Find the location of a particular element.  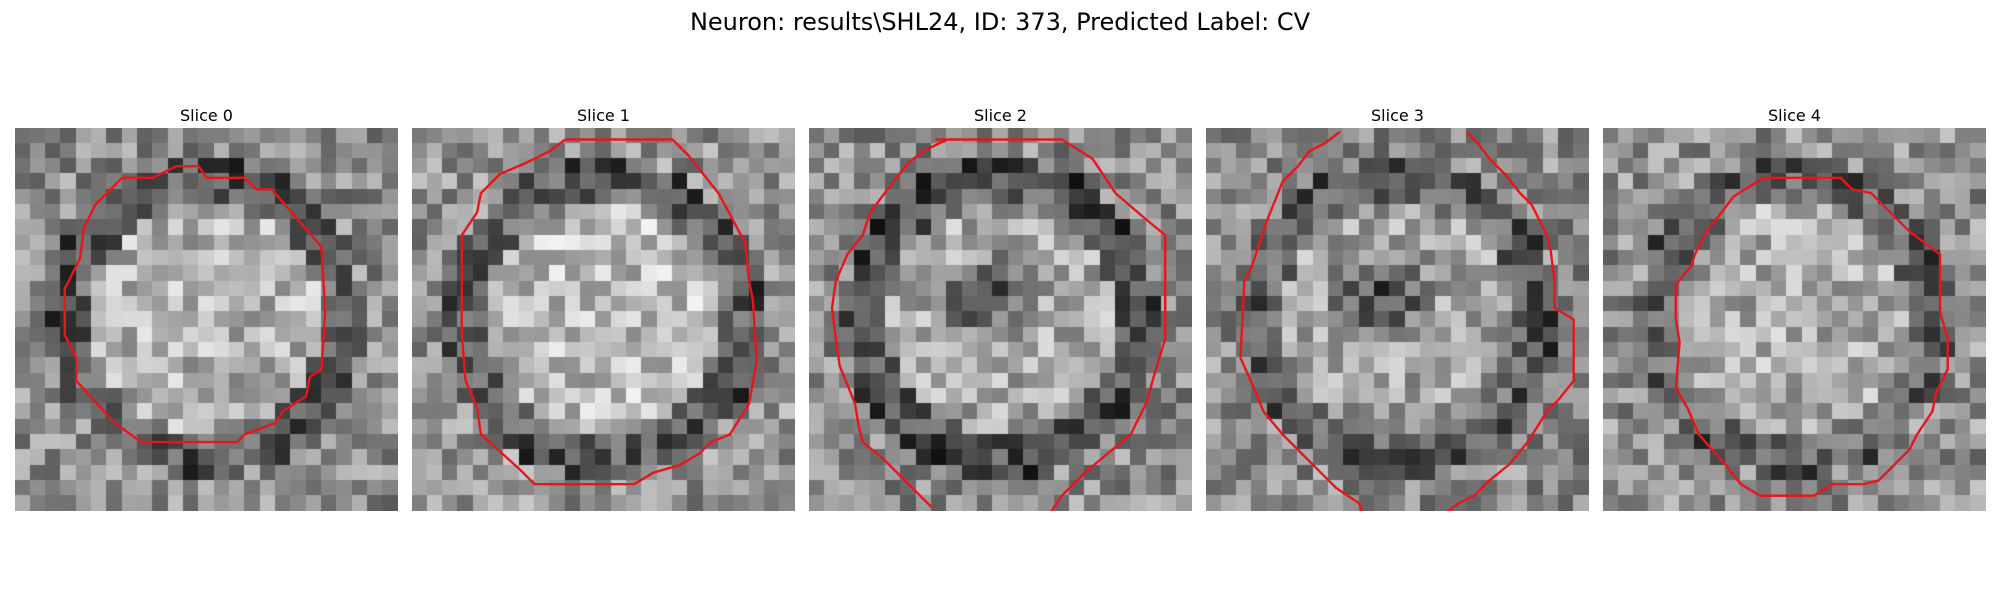

slice-panel-0: Slice 0 is located at coordinates (206, 308).